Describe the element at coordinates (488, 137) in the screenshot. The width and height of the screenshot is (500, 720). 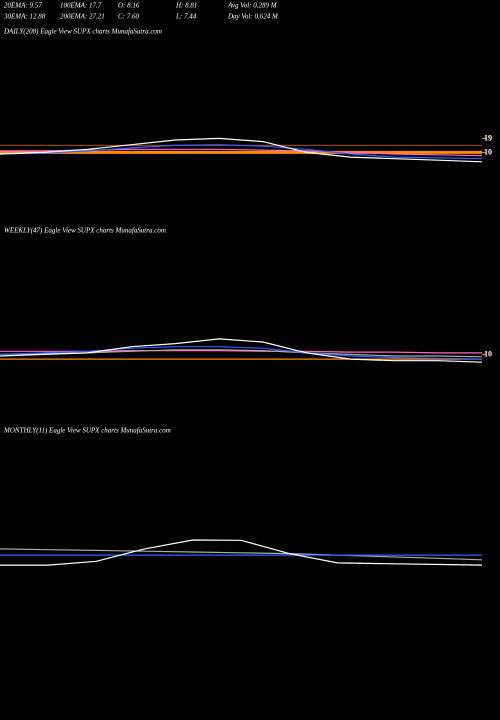
I see `y-tick-label: 19` at that location.